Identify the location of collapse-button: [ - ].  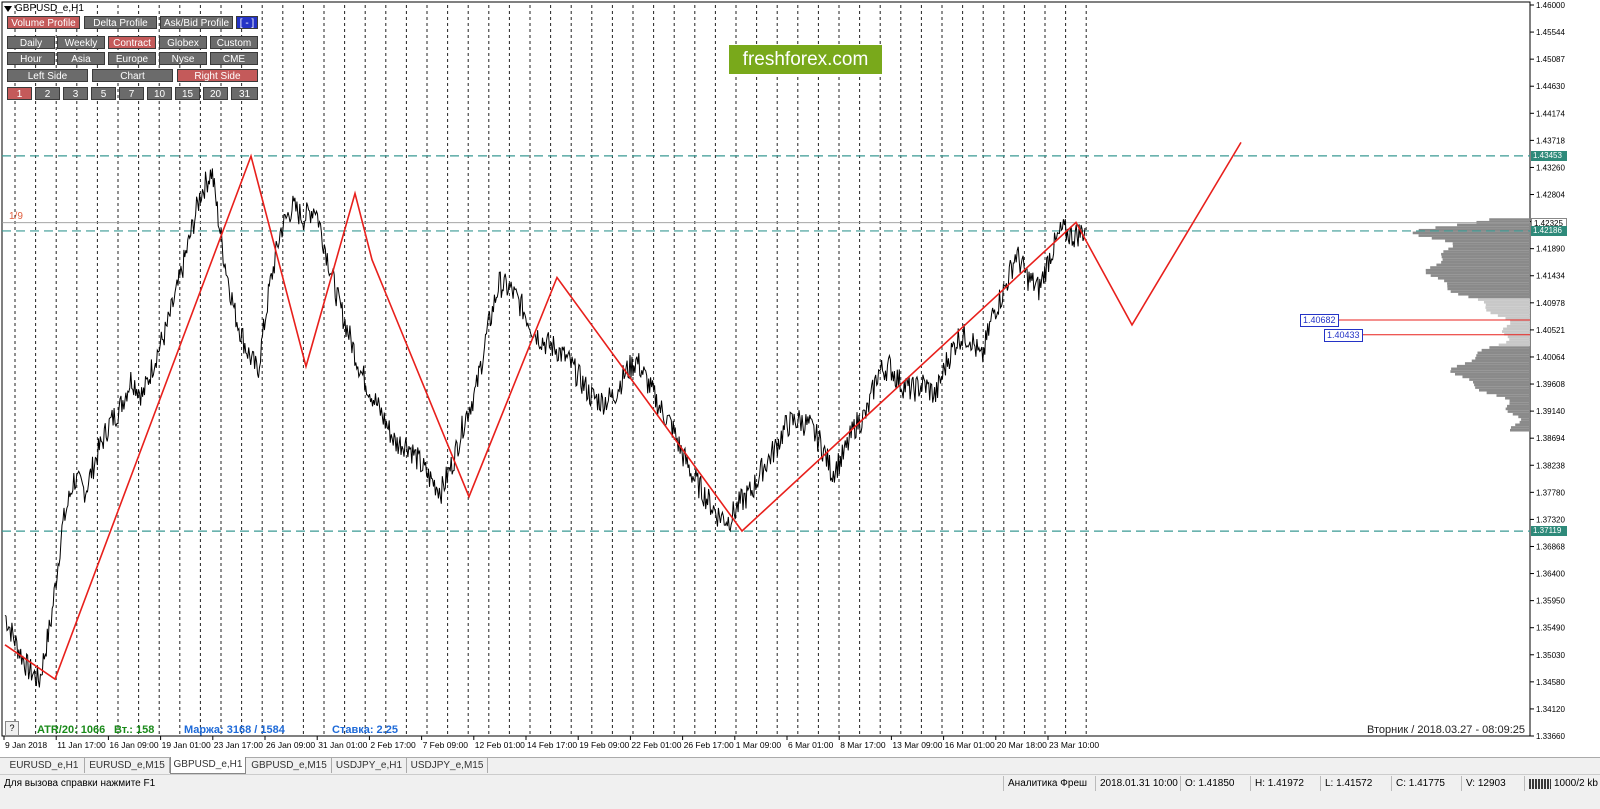
(247, 22).